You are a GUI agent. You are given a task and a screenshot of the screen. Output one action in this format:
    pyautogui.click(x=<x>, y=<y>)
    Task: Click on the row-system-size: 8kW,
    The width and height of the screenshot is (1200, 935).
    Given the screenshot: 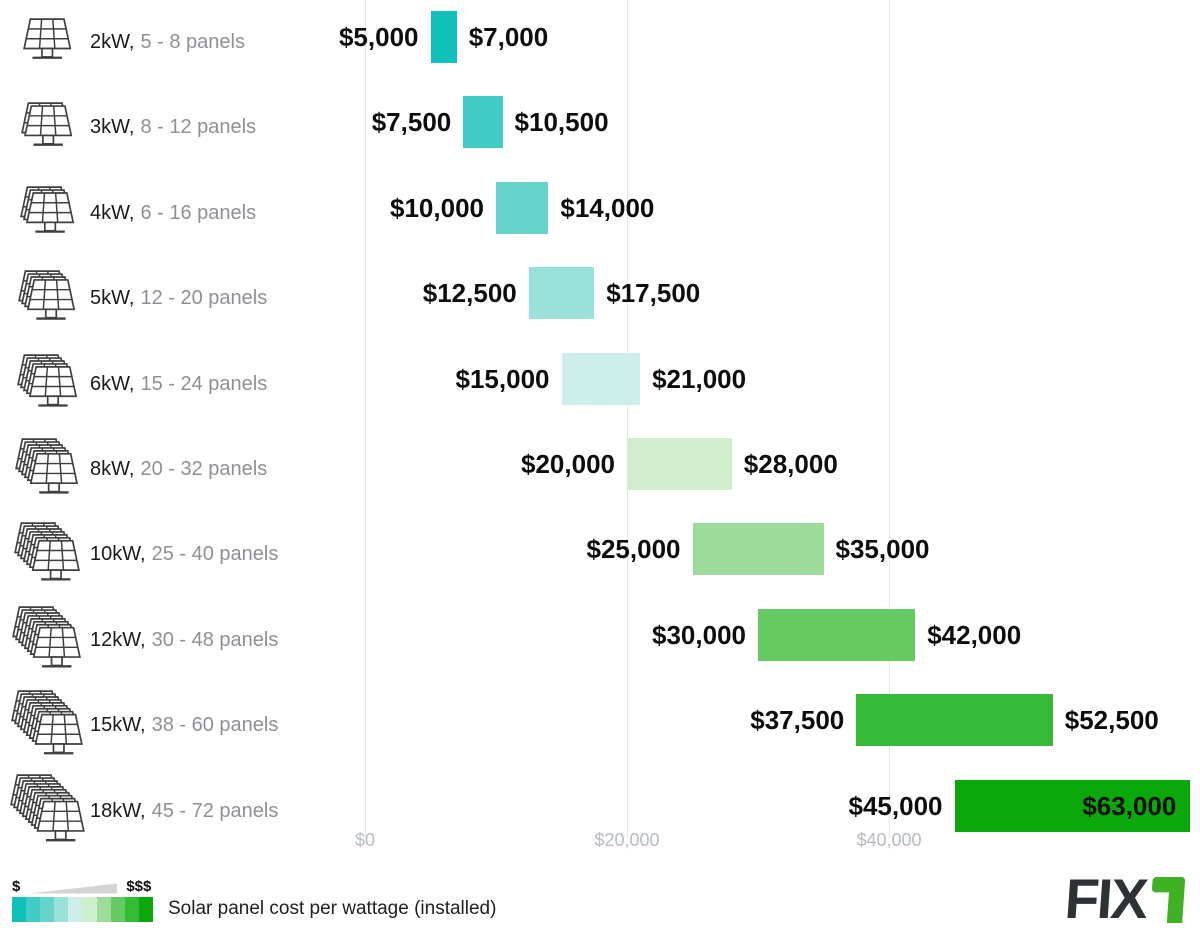 What is the action you would take?
    pyautogui.click(x=112, y=469)
    